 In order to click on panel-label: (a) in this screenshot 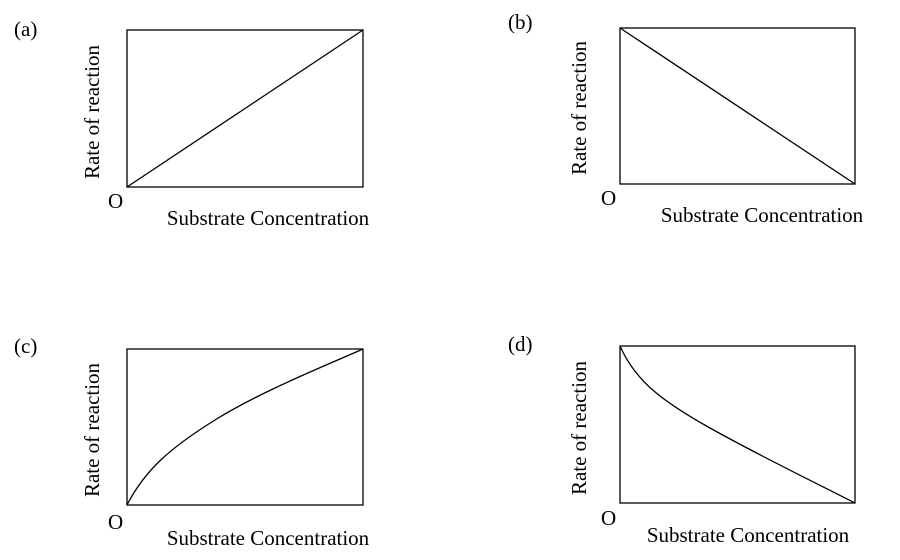, I will do `click(25, 29)`.